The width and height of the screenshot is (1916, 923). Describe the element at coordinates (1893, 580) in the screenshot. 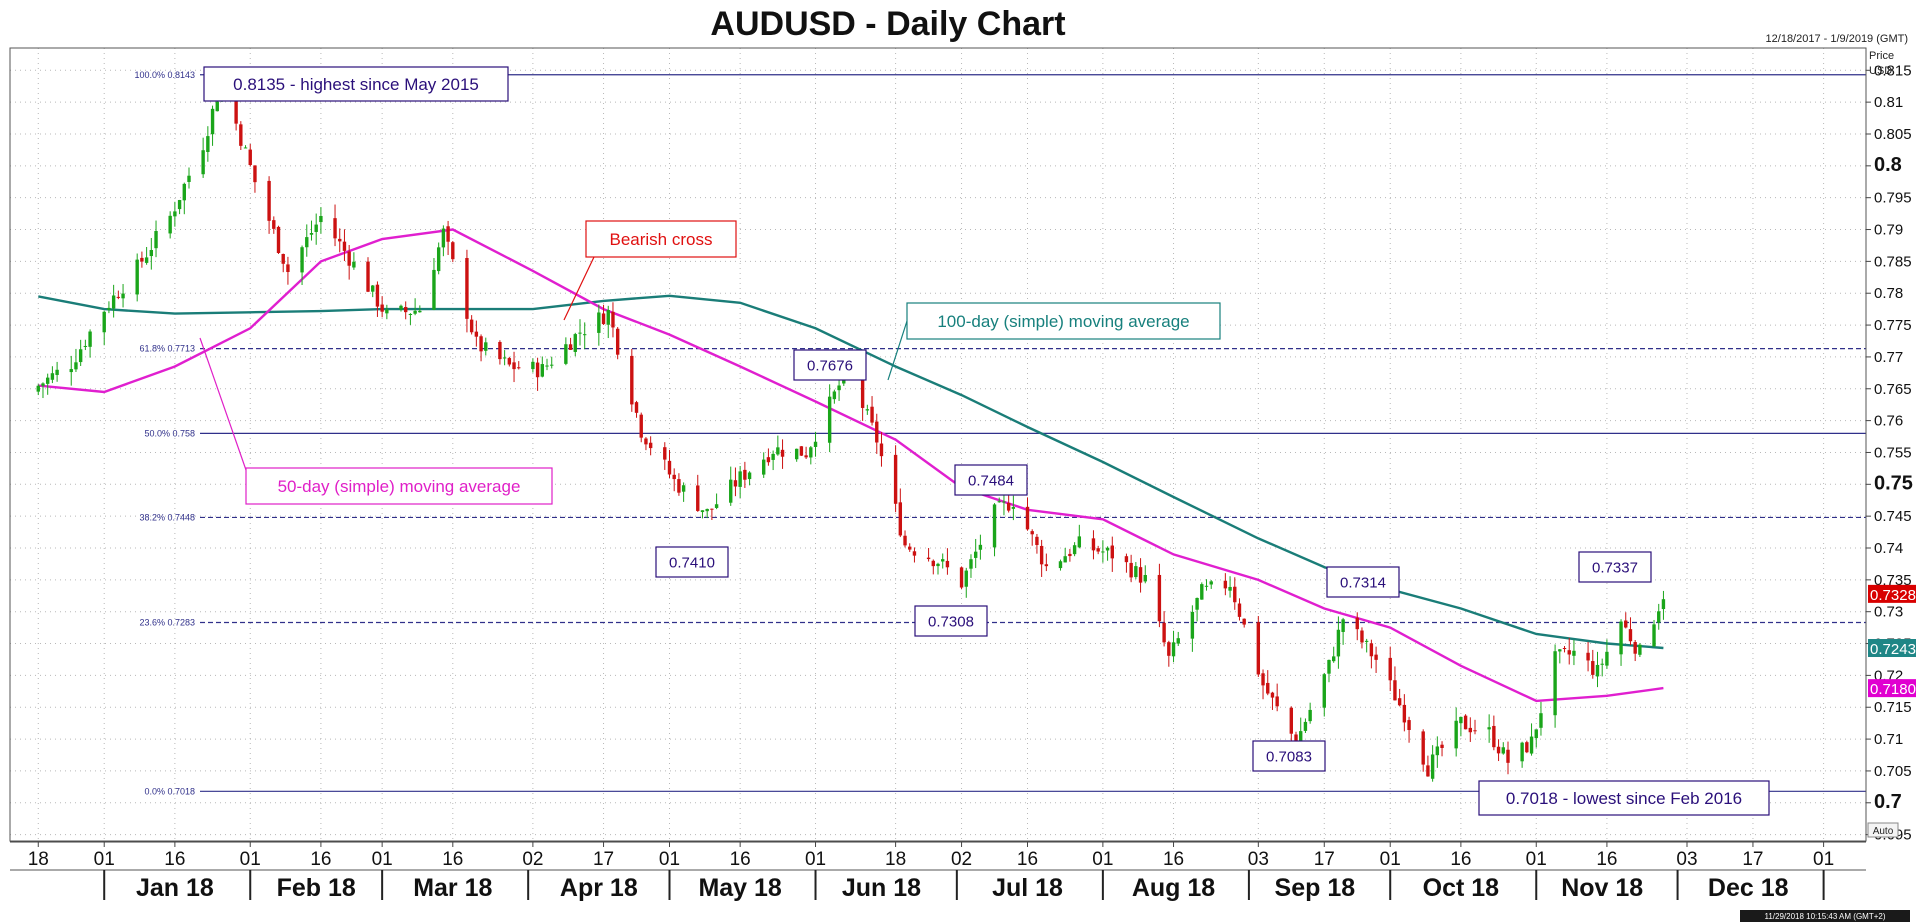

I see `y-tick-label: 0.735` at that location.